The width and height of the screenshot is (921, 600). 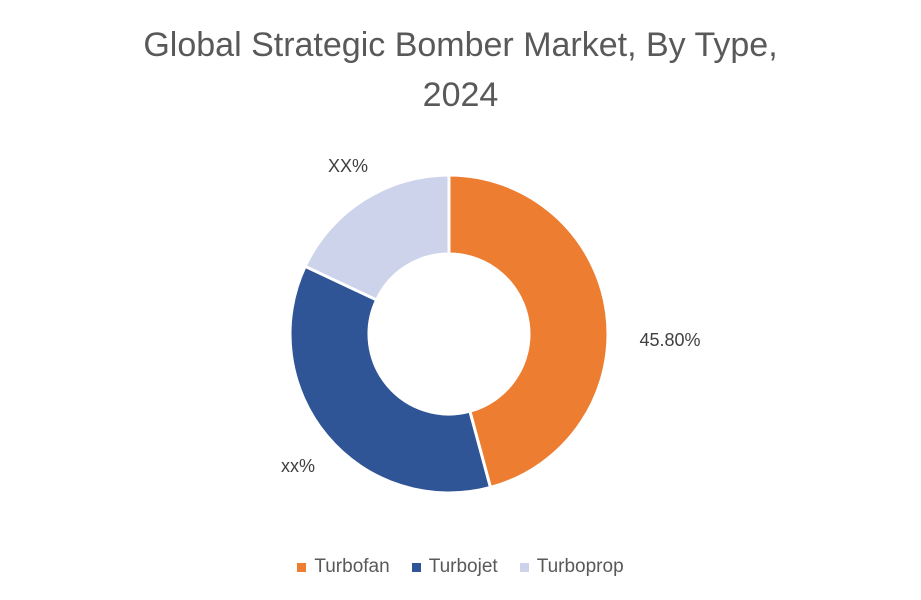 I want to click on legend-item-turbojet: Turbojet, so click(x=454, y=567).